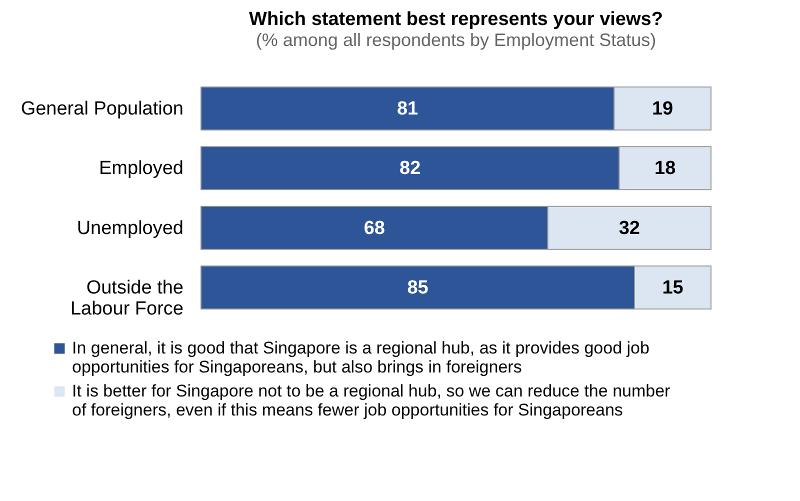 This screenshot has width=800, height=501. Describe the element at coordinates (665, 169) in the screenshot. I see `data-label: 18` at that location.